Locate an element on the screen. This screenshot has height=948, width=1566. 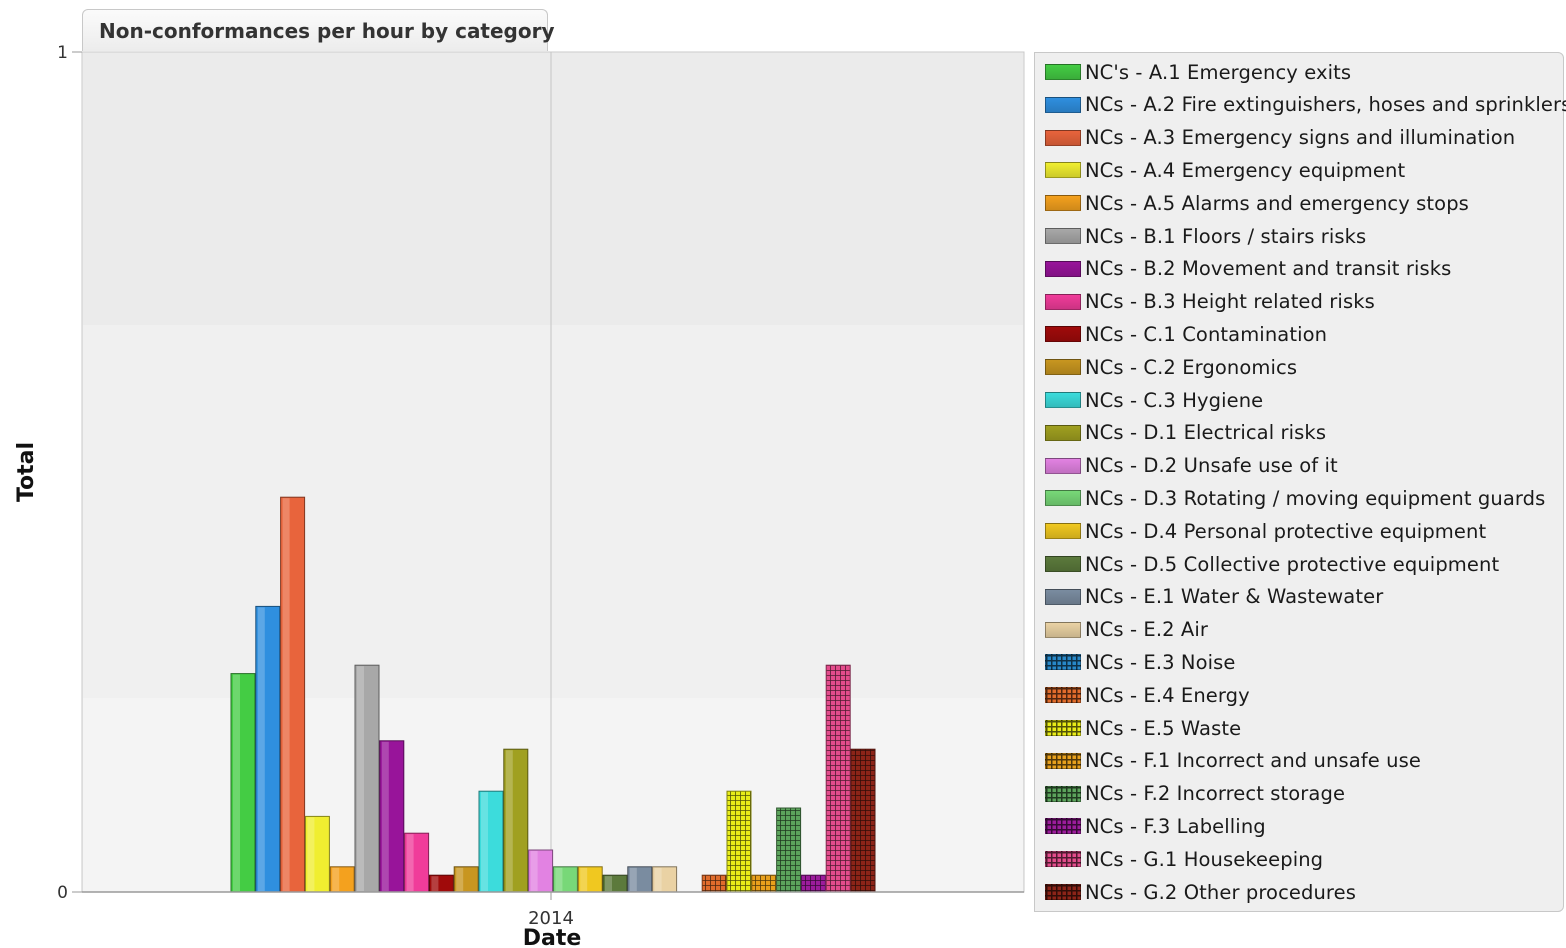
legend-item-ncs-g-1-housekeeping: NCs - G.1 Housekeeping is located at coordinates (1184, 859).